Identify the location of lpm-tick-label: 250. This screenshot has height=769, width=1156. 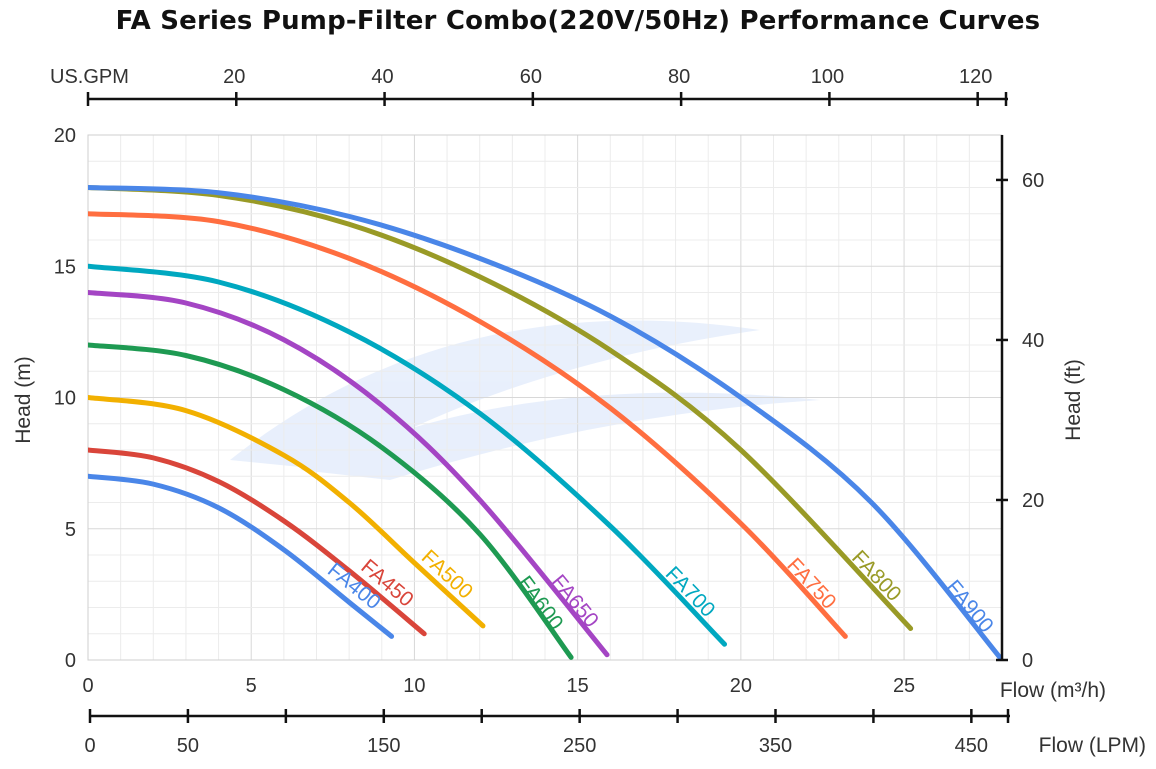
(579, 746).